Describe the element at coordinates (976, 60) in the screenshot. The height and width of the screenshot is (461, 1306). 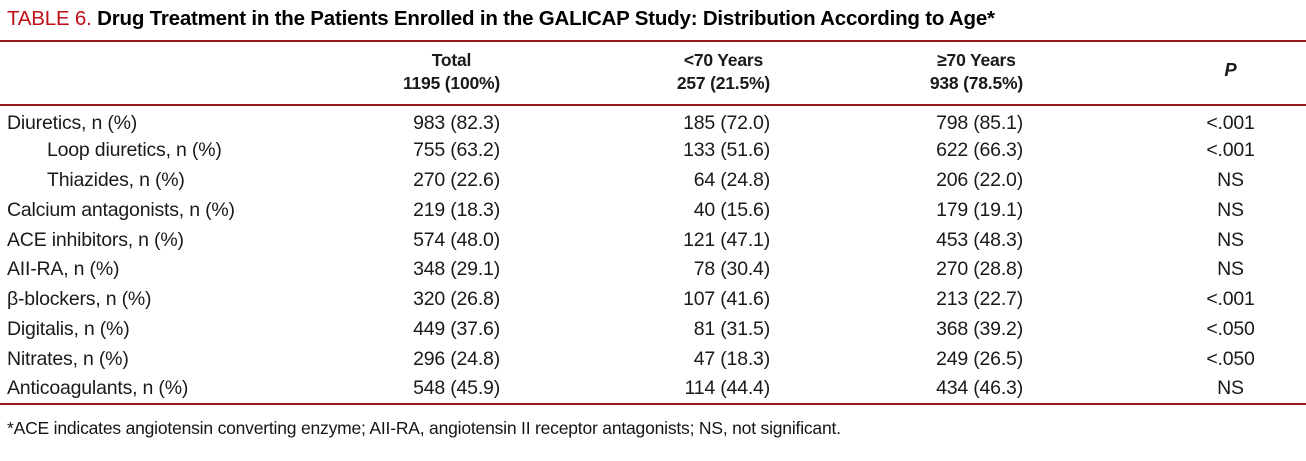
I see `header-over-70-label: ≥70 Years` at that location.